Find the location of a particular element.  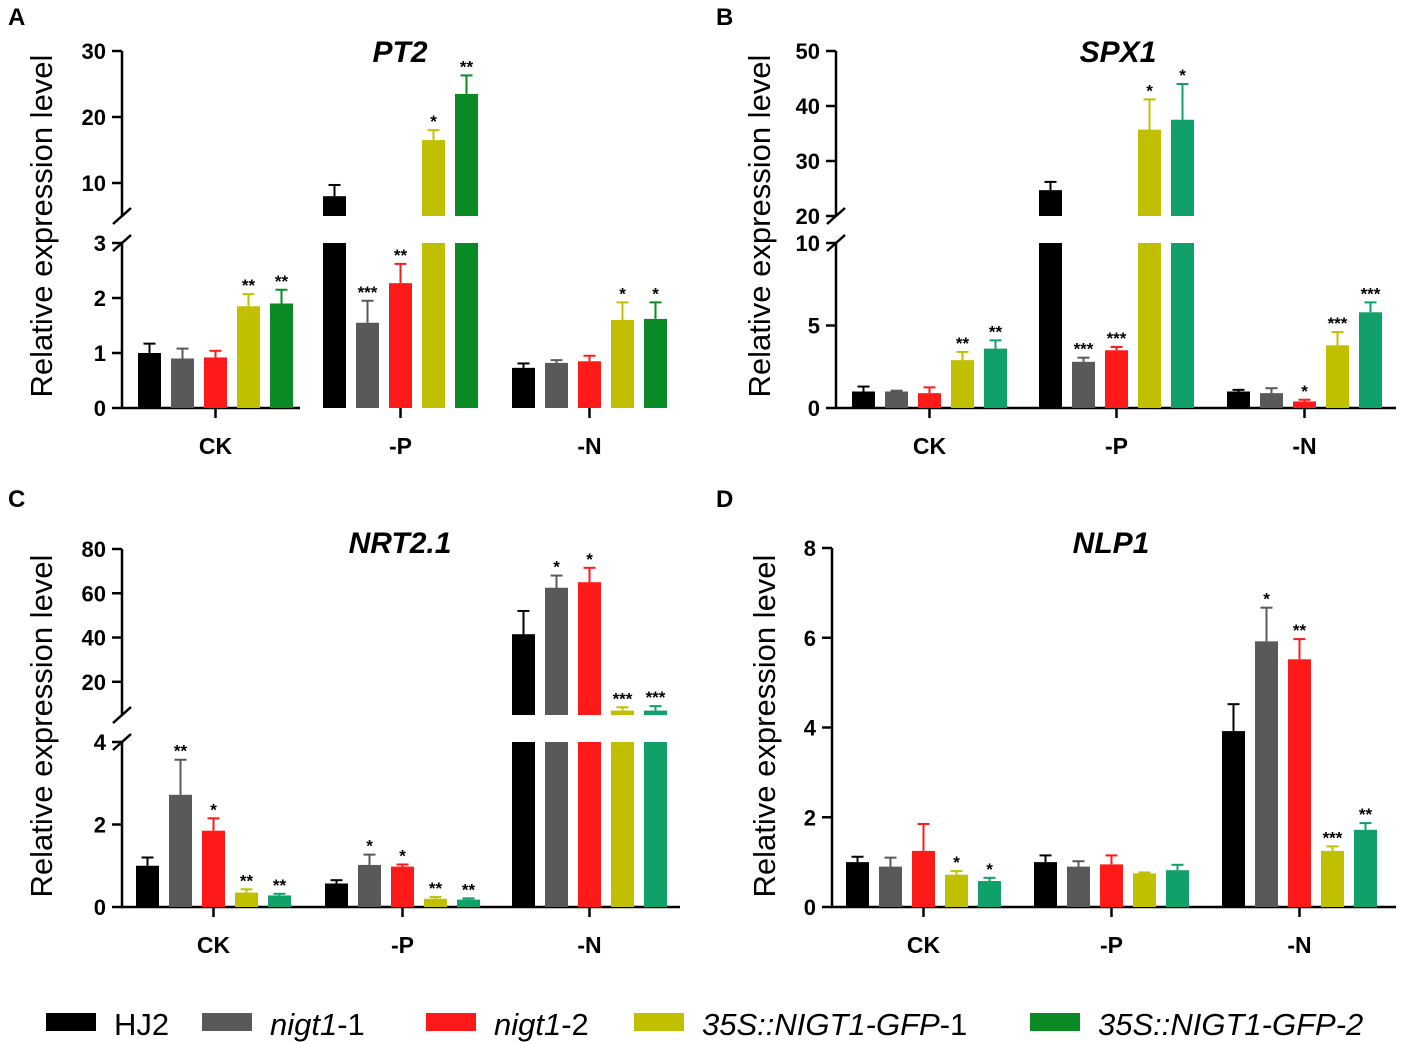

y-tick-label: 50 is located at coordinates (808, 51).